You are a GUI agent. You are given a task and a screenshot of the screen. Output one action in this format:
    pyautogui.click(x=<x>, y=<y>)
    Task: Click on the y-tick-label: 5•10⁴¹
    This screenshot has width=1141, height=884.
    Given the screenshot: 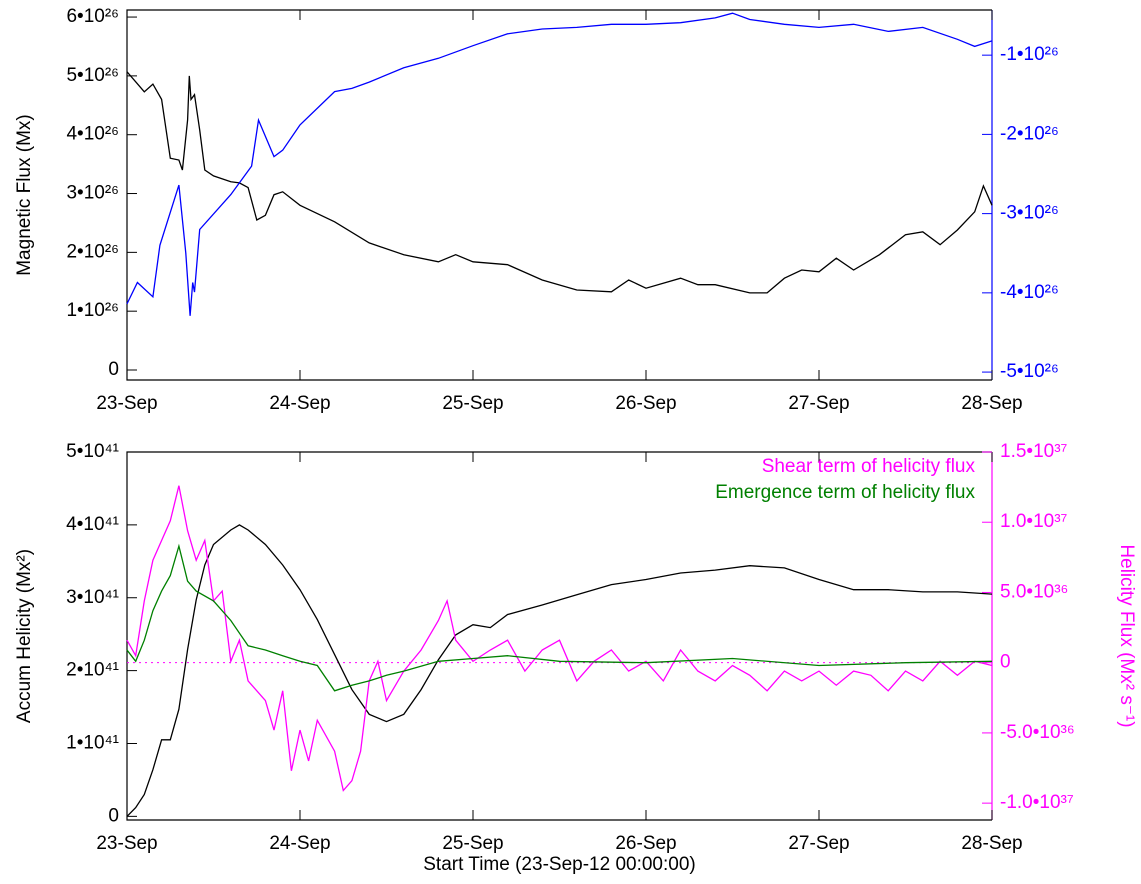 What is the action you would take?
    pyautogui.click(x=92, y=451)
    